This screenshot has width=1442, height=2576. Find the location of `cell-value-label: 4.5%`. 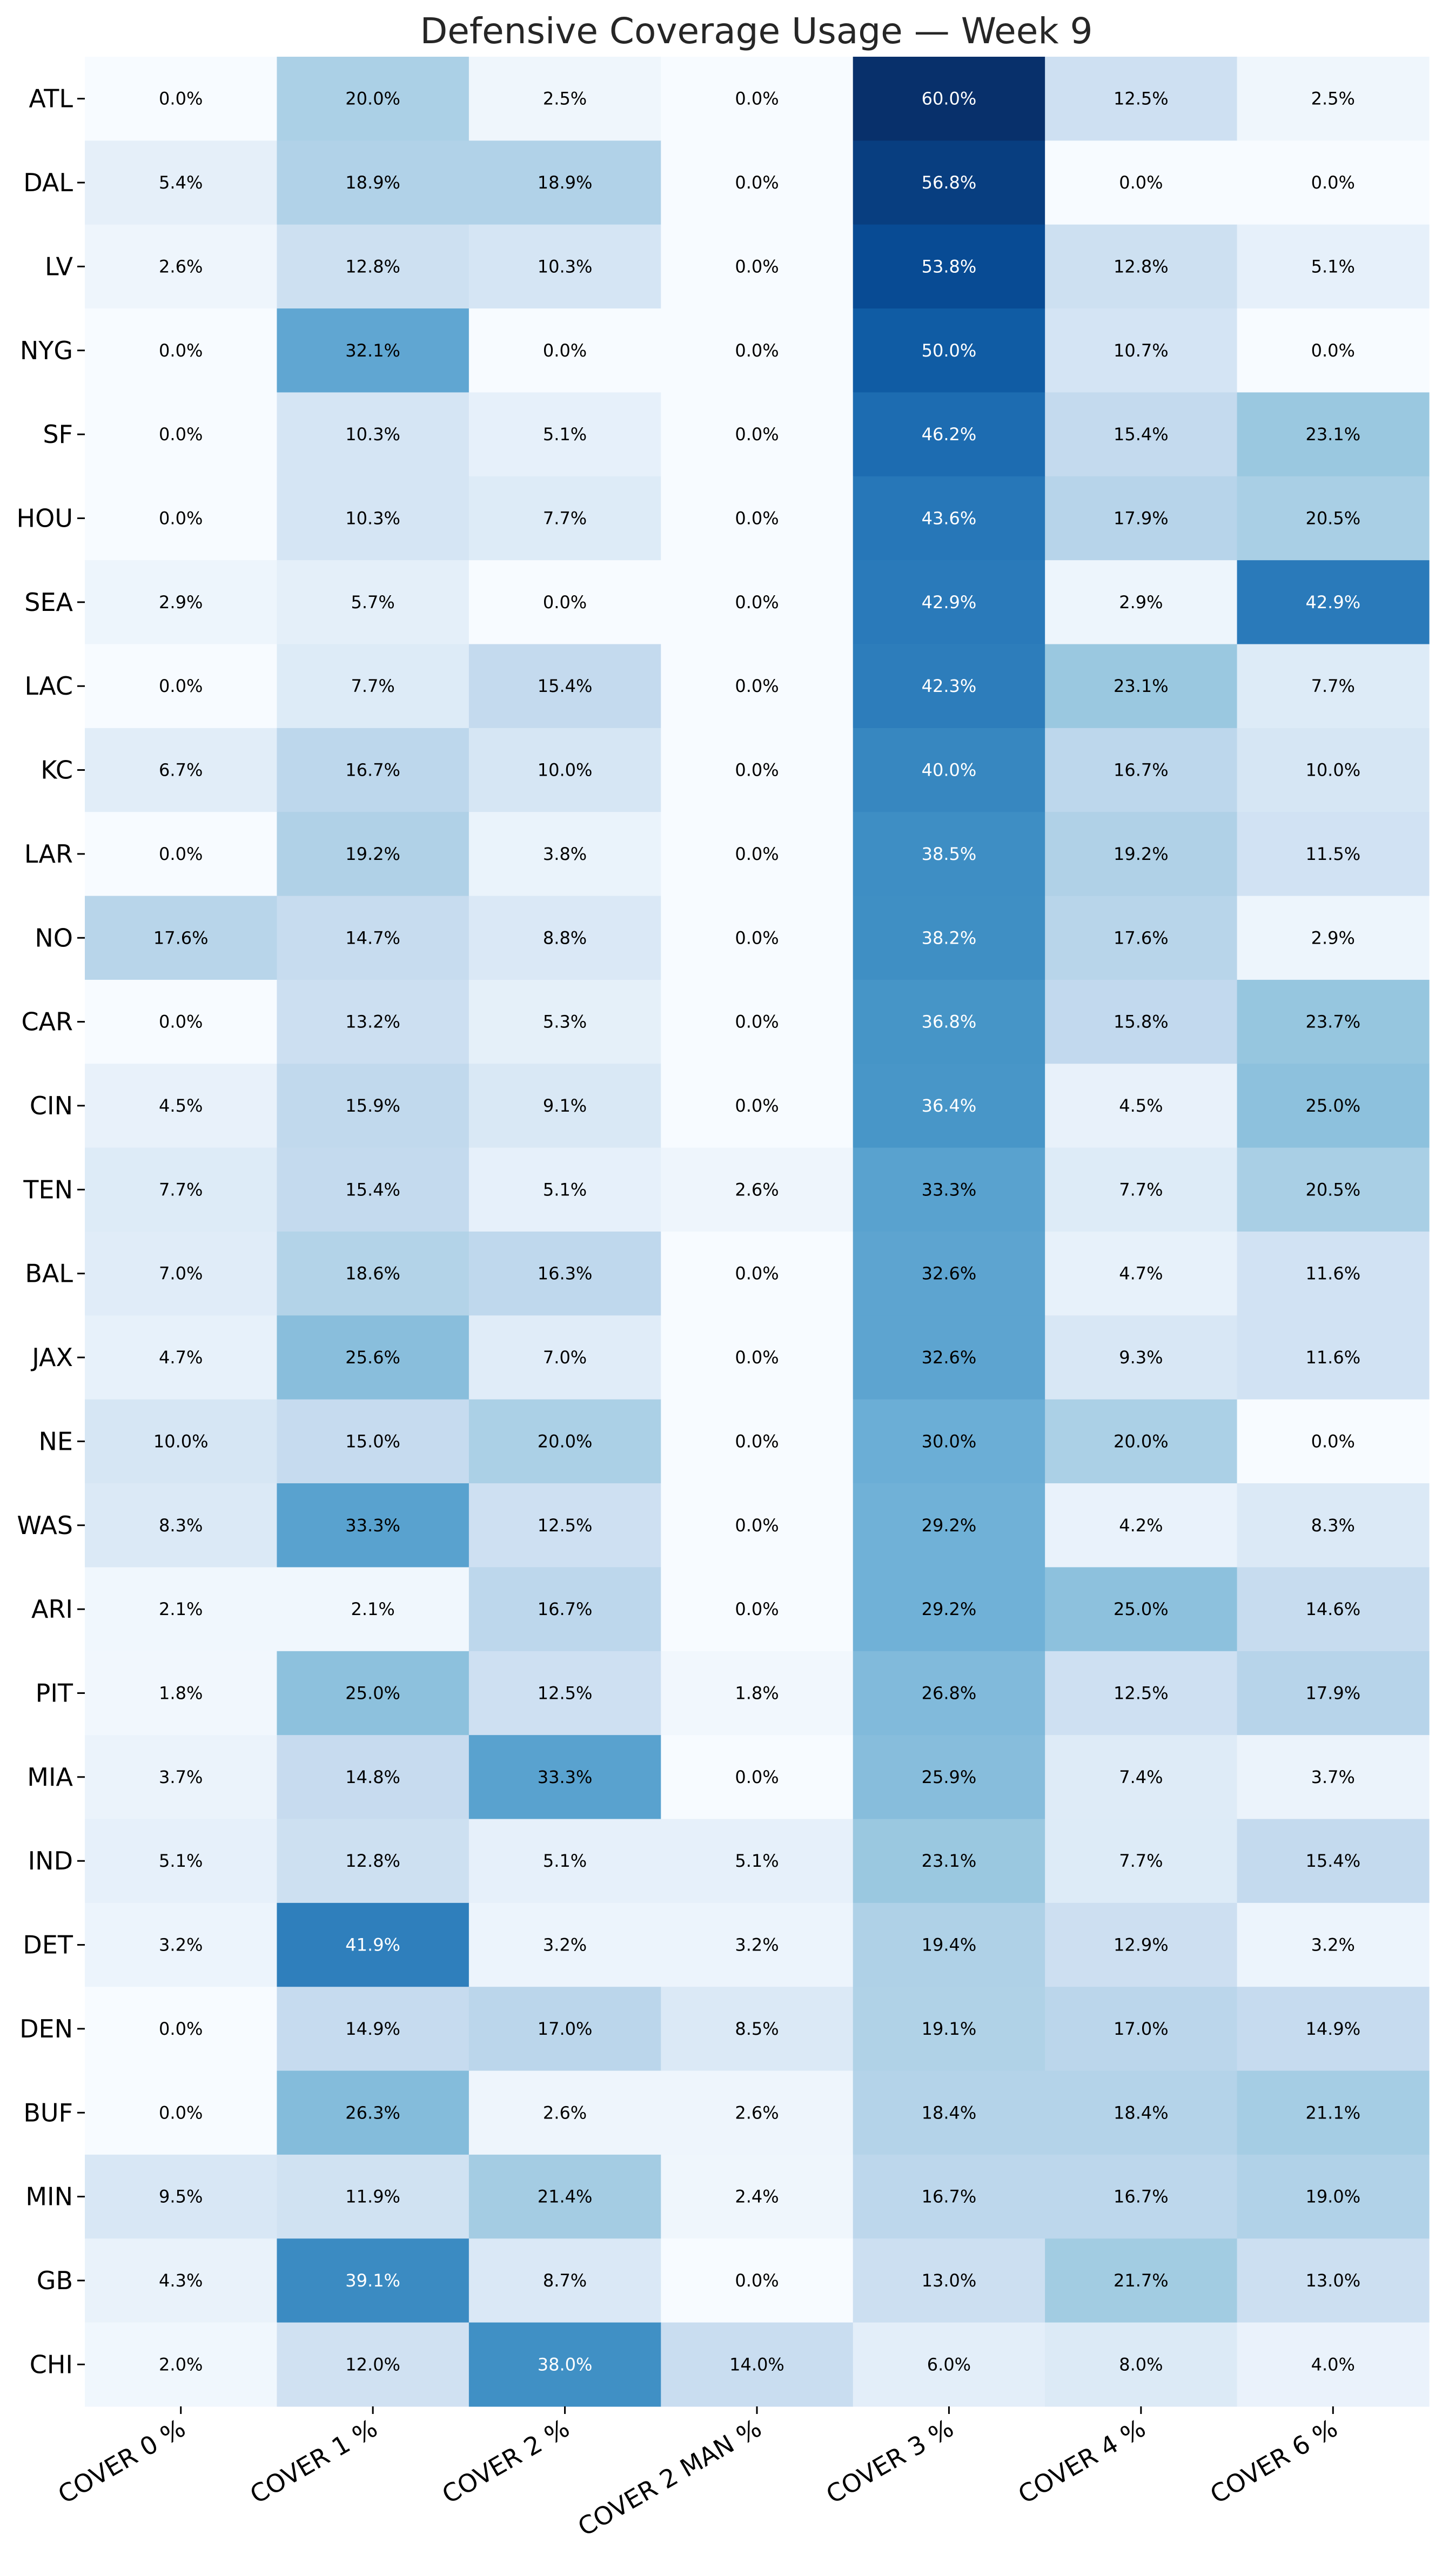

cell-value-label: 4.5% is located at coordinates (1141, 1105).